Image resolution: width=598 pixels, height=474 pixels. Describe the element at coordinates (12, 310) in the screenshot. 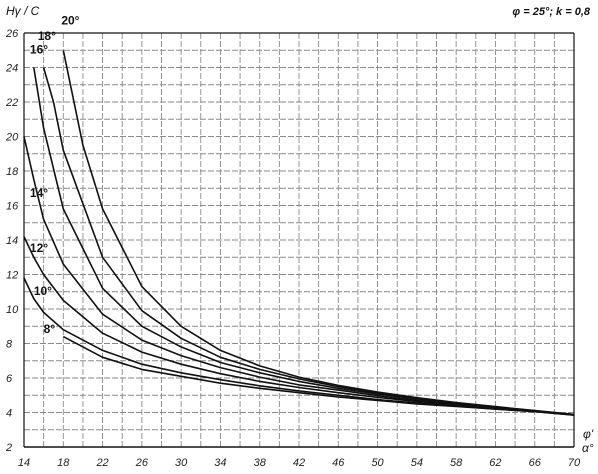

I see `y-tick-label: 10` at that location.